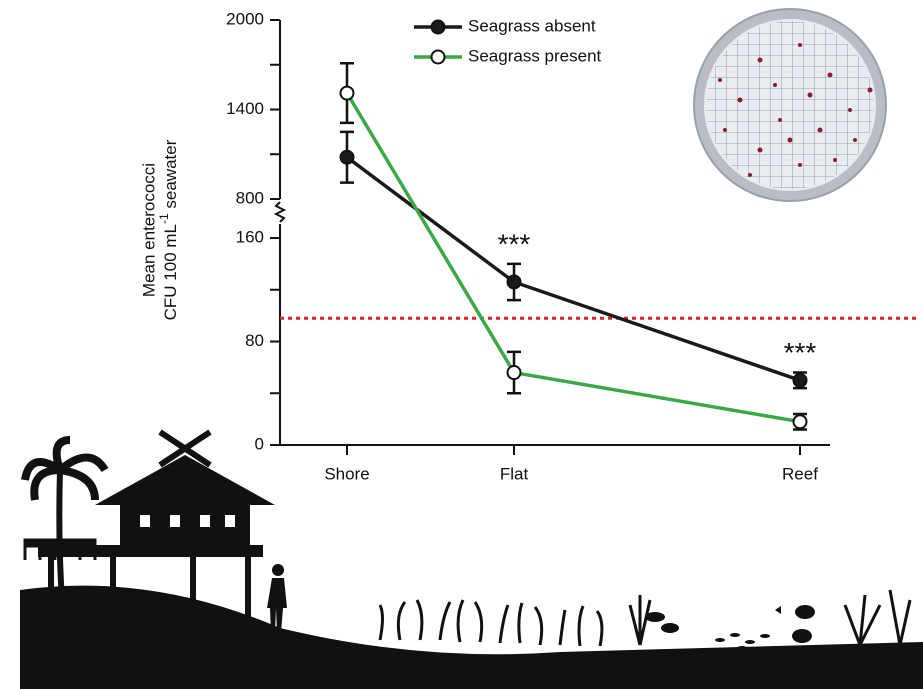 Image resolution: width=923 pixels, height=689 pixels. Describe the element at coordinates (250, 197) in the screenshot. I see `y-tick-label: 800` at that location.